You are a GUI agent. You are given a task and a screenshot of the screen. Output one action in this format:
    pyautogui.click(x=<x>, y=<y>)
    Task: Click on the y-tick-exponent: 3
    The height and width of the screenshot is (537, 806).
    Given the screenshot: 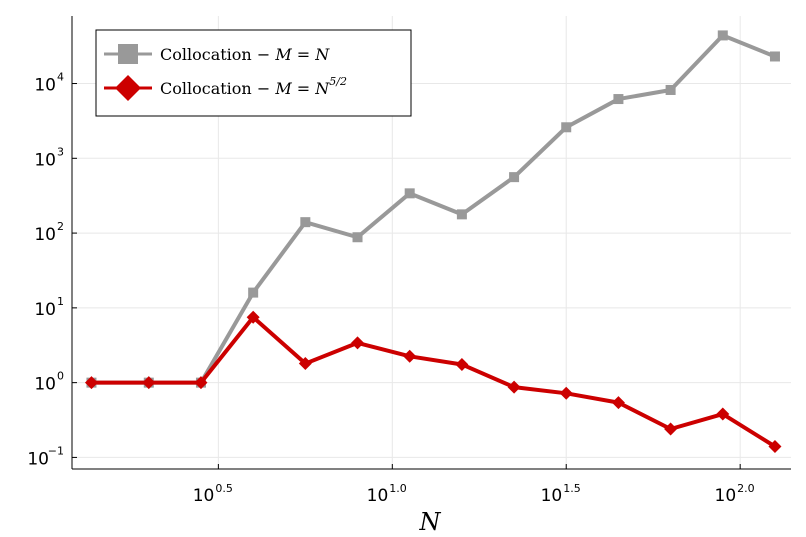 What is the action you would take?
    pyautogui.click(x=60, y=151)
    